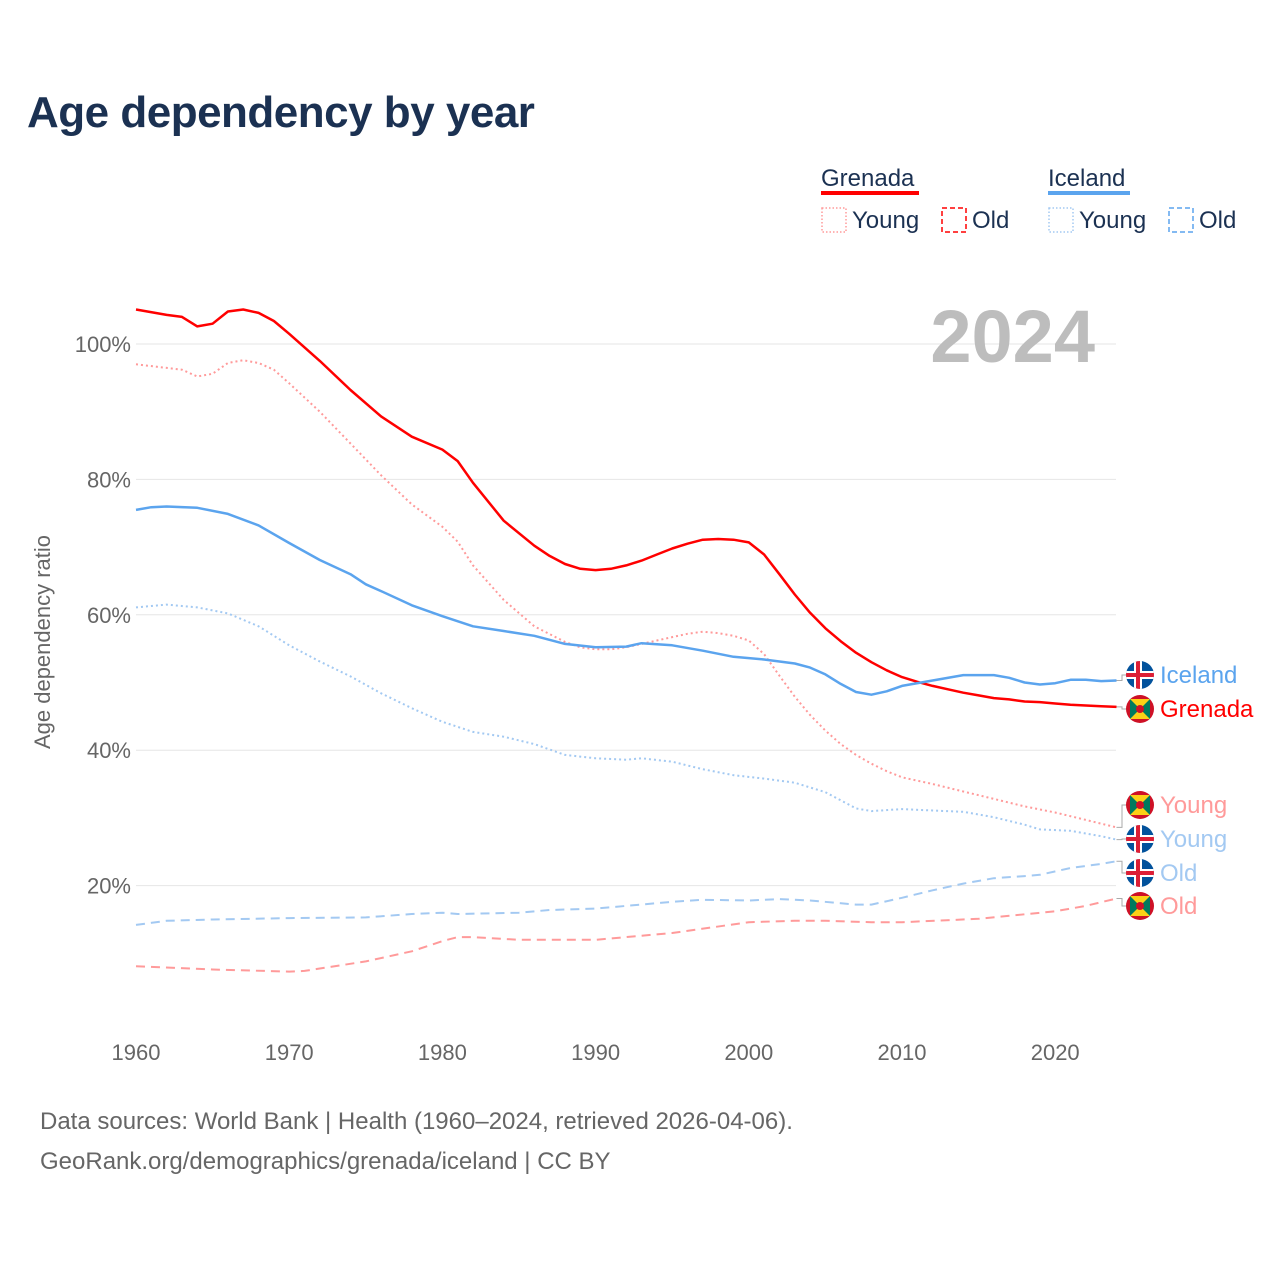  I want to click on chart-title: Age dependency by year, so click(281, 112).